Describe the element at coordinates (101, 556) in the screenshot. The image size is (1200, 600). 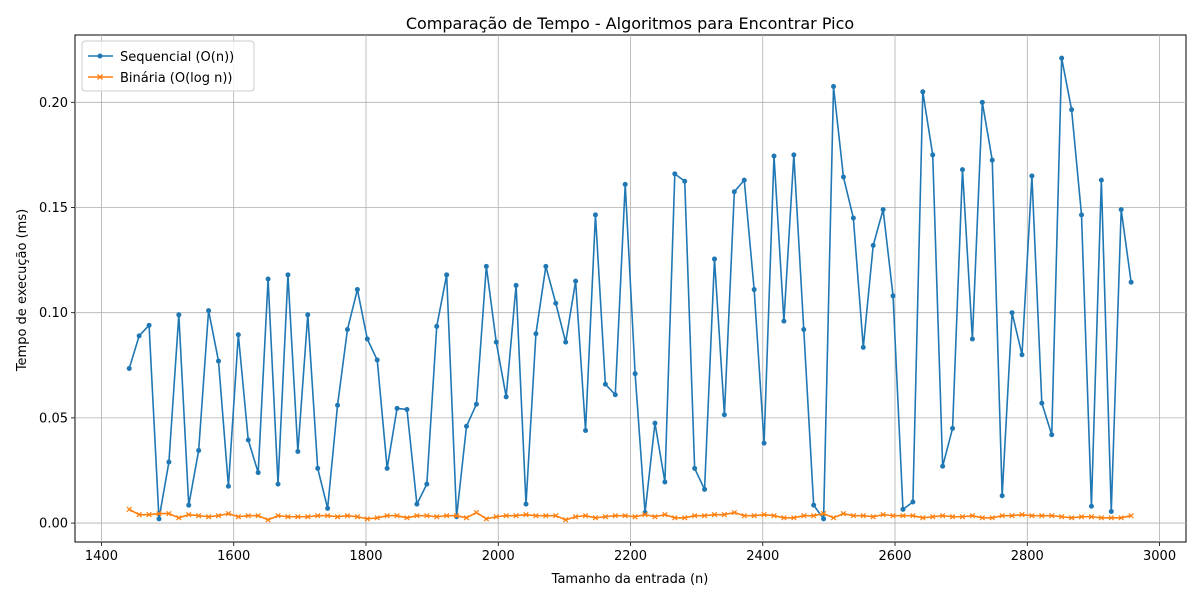
I see `x-tick-label: 1400` at that location.